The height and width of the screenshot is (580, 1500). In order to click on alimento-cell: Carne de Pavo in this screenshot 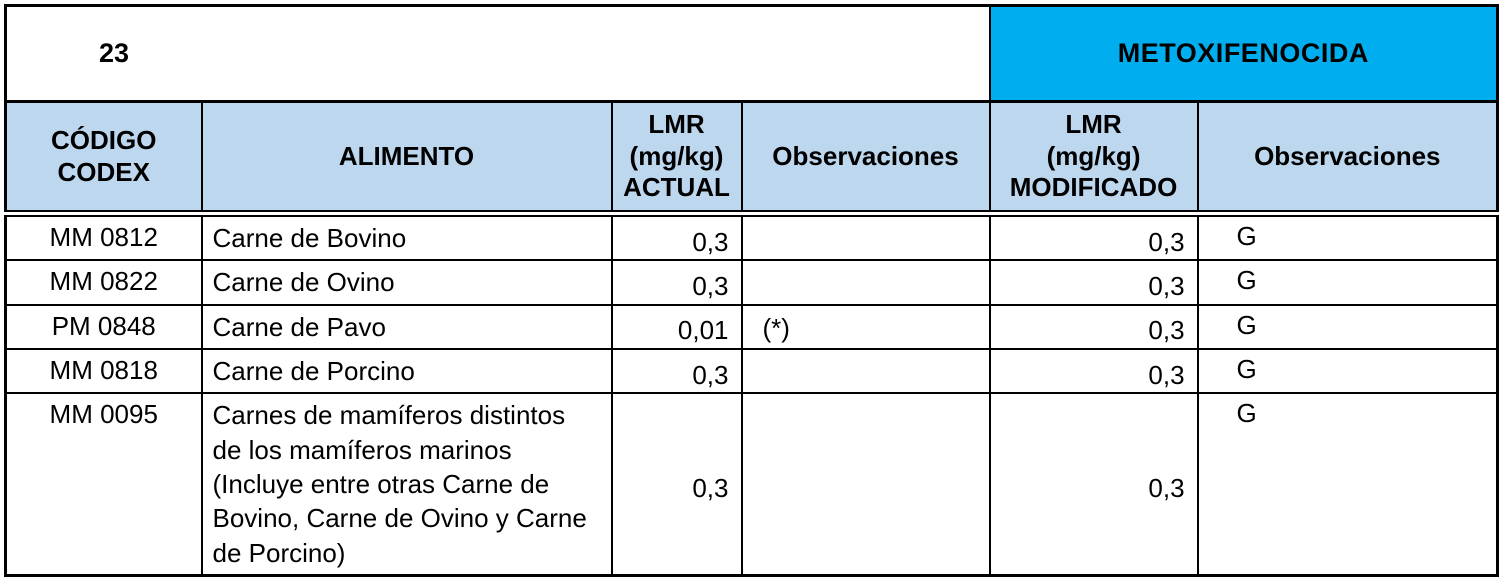, I will do `click(406, 326)`.